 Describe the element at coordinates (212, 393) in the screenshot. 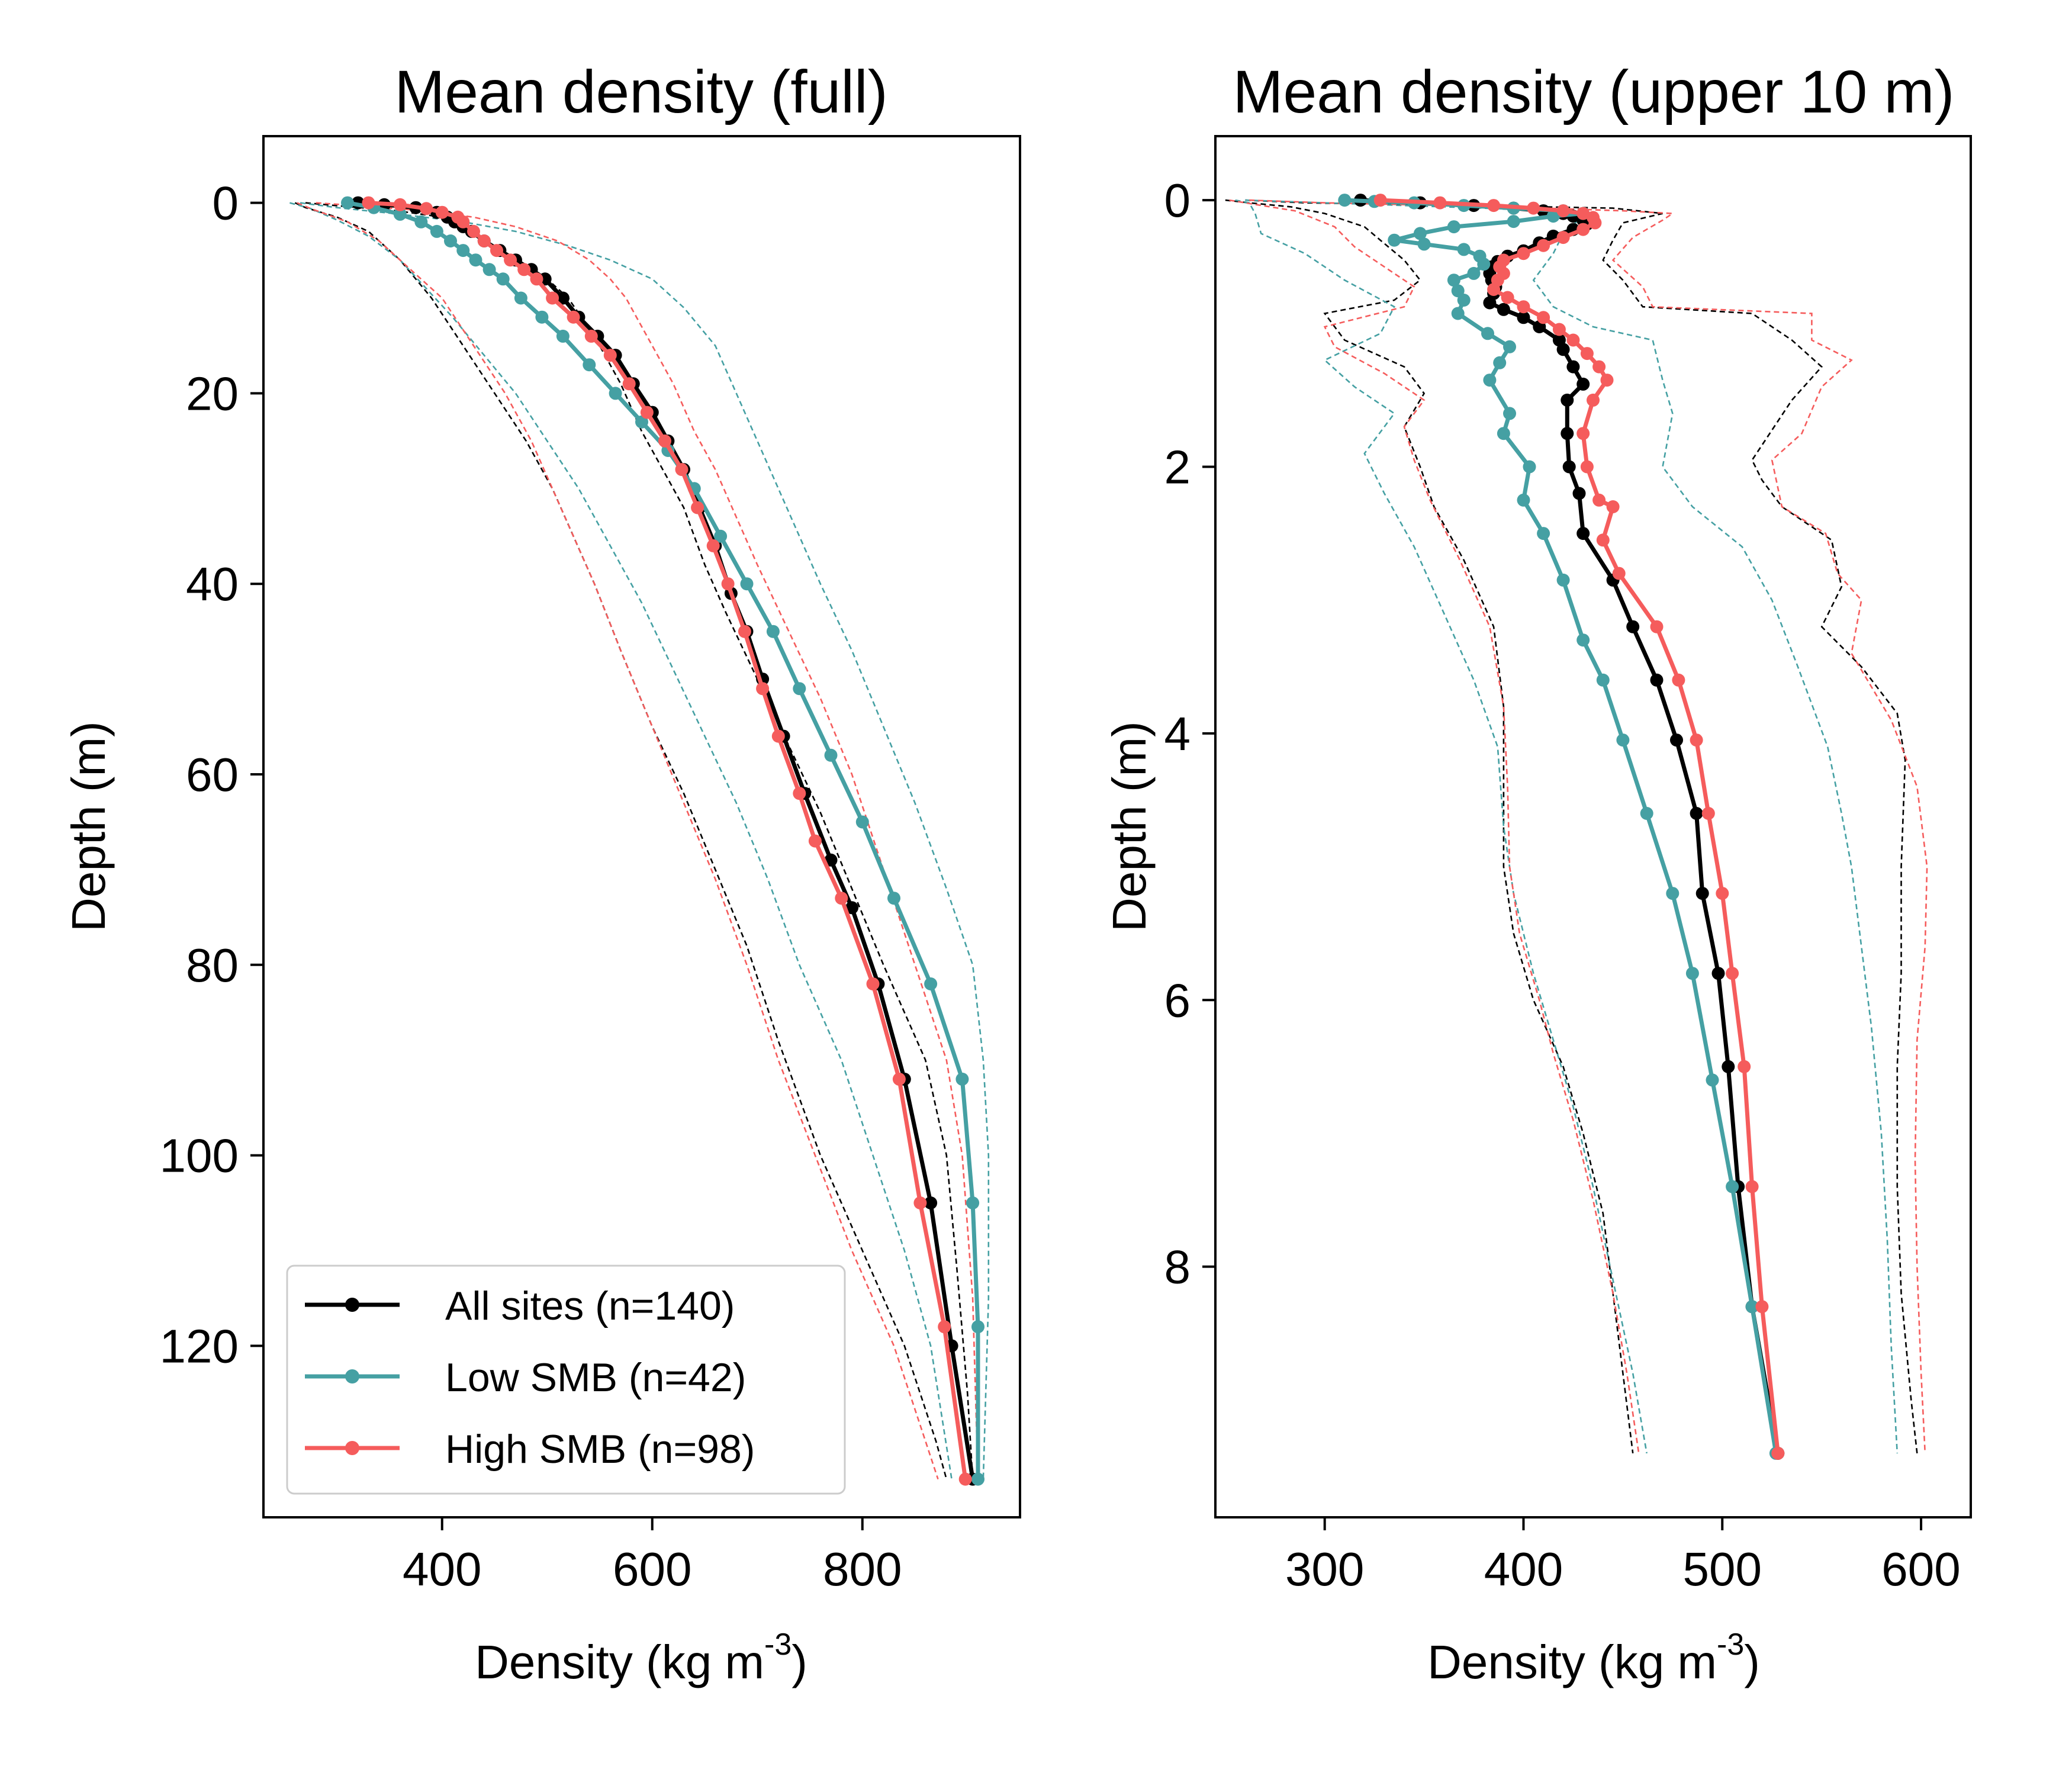

I see `y-tick-label: 20` at that location.